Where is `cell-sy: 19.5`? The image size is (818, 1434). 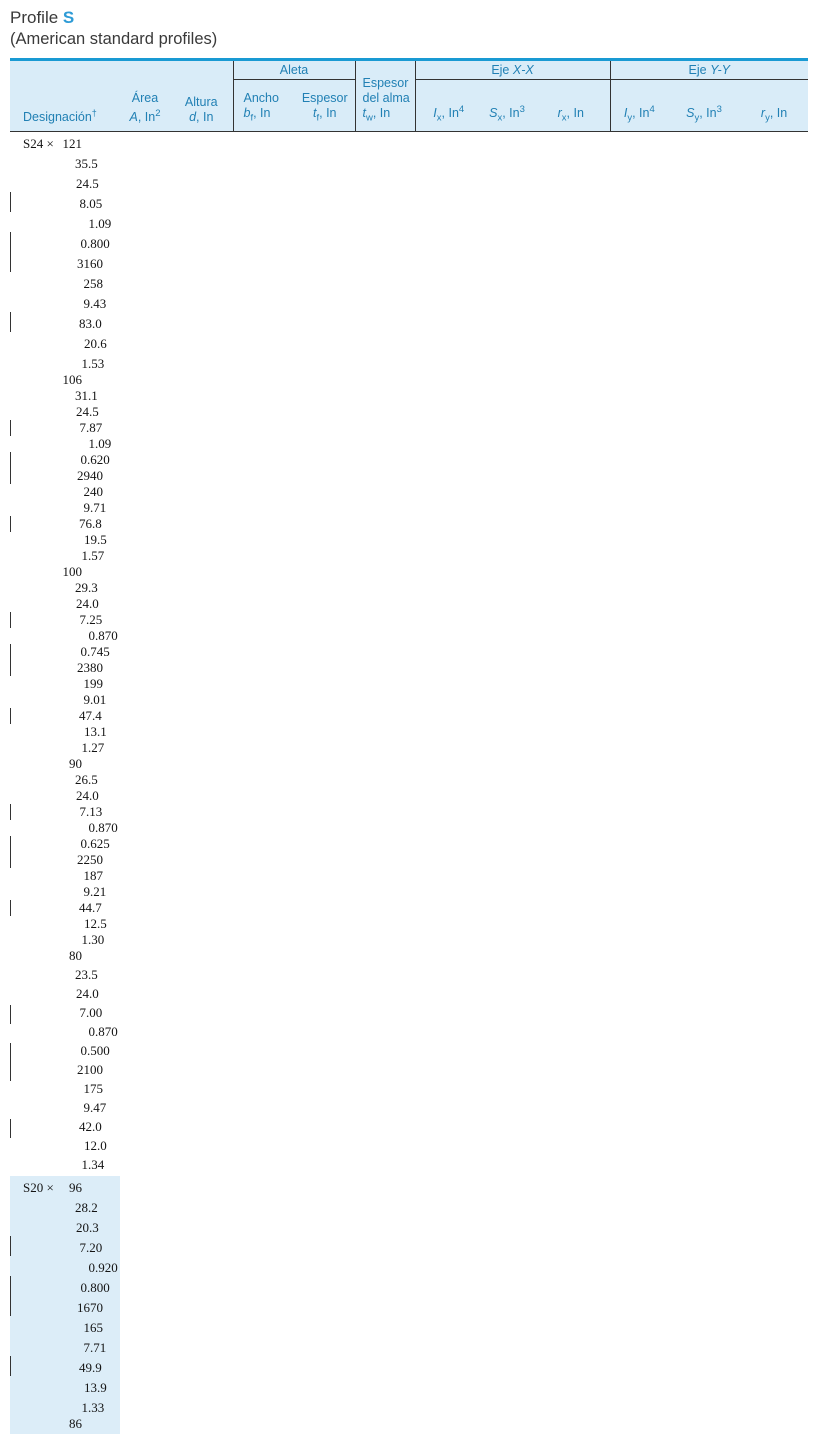 cell-sy: 19.5 is located at coordinates (95, 539).